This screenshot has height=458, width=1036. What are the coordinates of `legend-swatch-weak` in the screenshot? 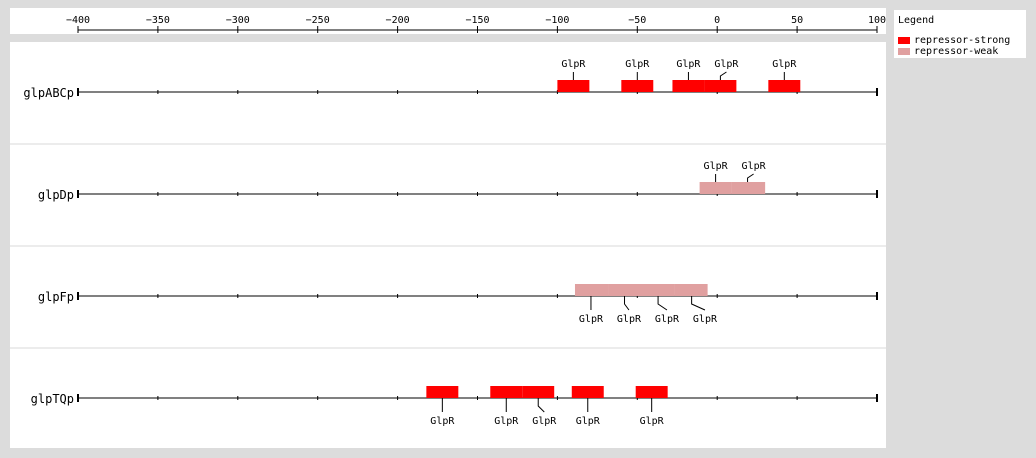 It's located at (904, 51).